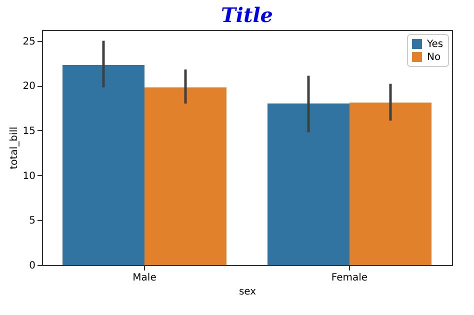 This screenshot has height=315, width=474. Describe the element at coordinates (349, 278) in the screenshot. I see `x-tick-label: Female` at that location.